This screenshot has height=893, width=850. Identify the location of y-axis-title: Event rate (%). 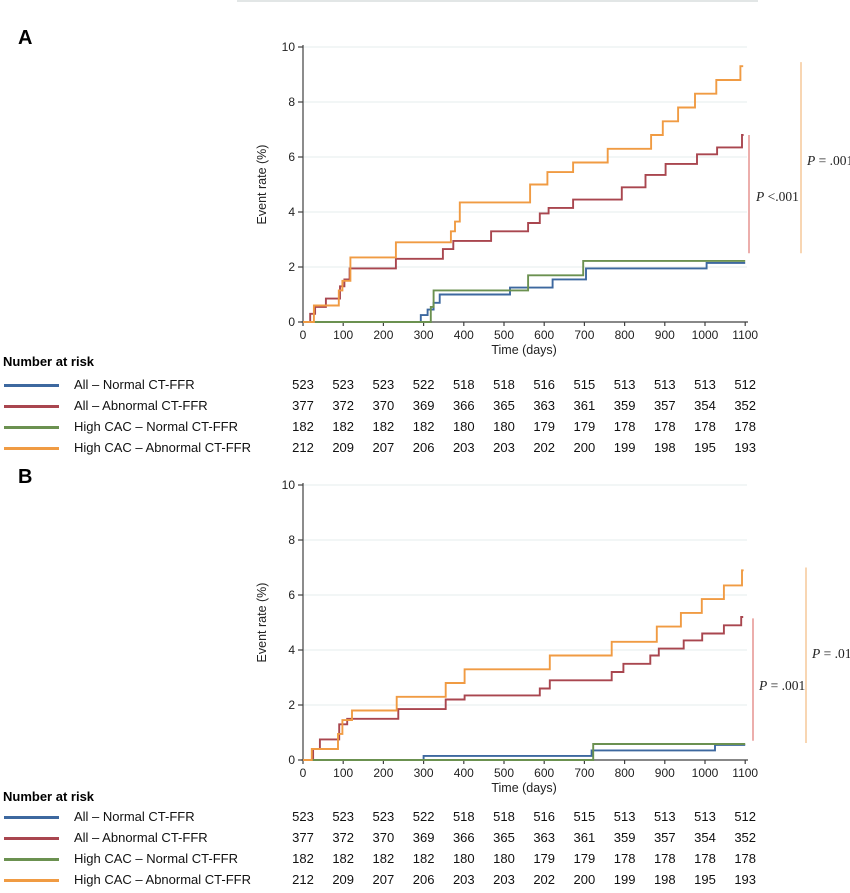
(262, 185).